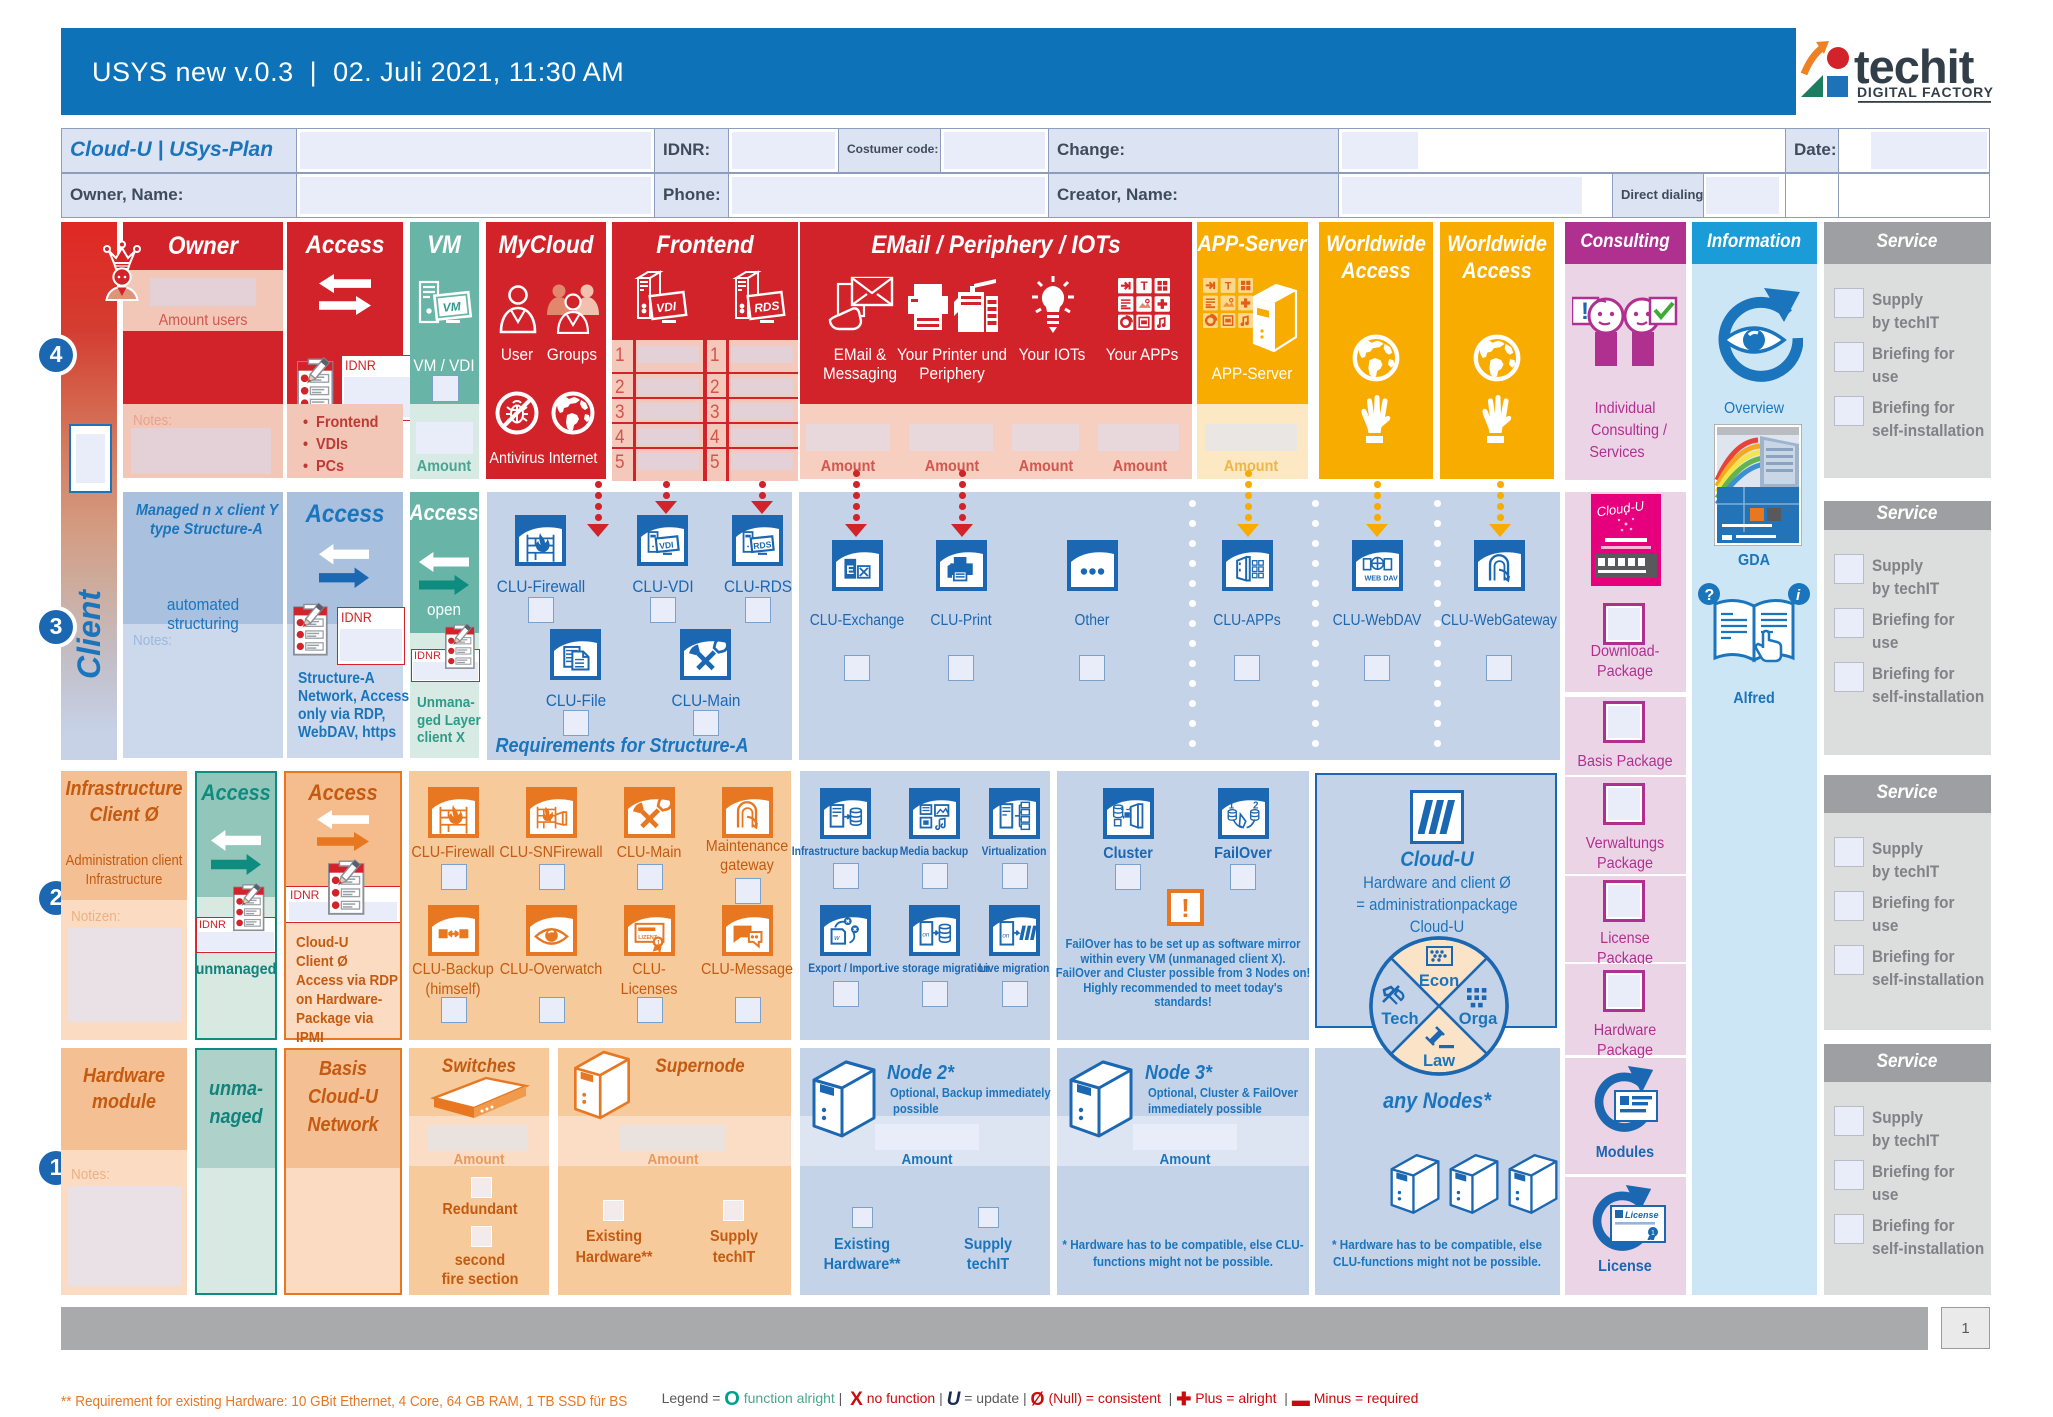 The image size is (2053, 1417). What do you see at coordinates (1439, 981) in the screenshot?
I see `svg-text: Econ` at bounding box center [1439, 981].